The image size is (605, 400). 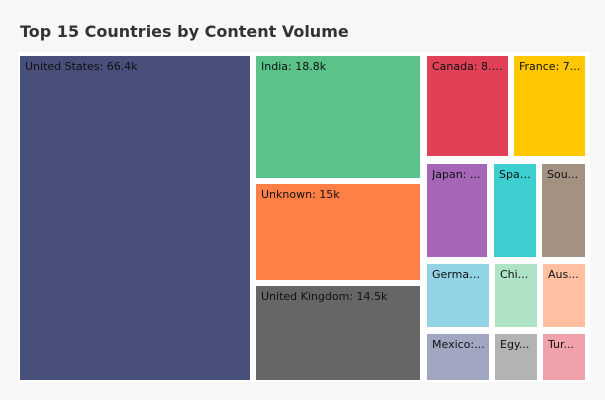 I want to click on treemap-tile-india: India: 18.8k, so click(x=338, y=117).